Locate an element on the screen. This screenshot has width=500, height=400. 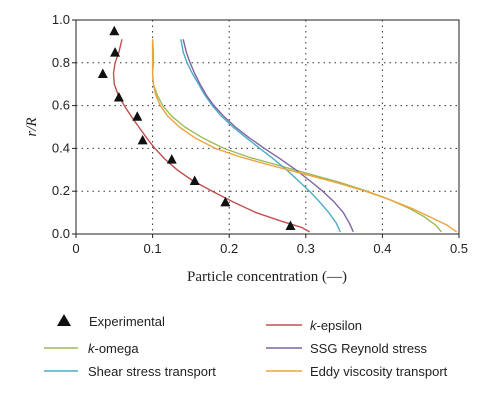
y-tick-label-5: 1.0 is located at coordinates (61, 19).